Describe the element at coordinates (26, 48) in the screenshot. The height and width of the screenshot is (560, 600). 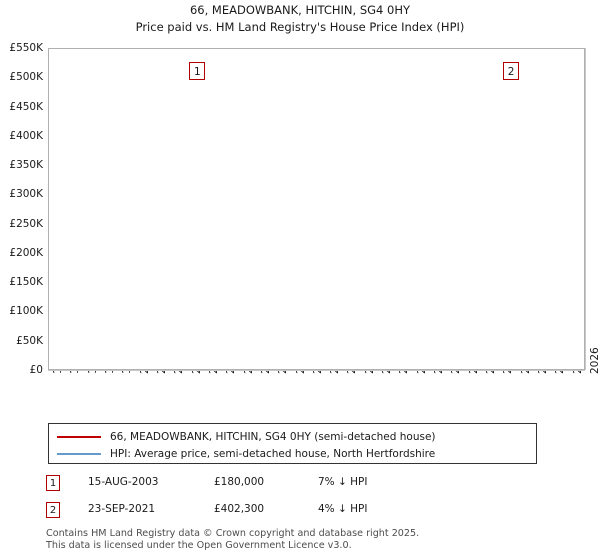
I see `y-axis-tick-label: £550K` at that location.